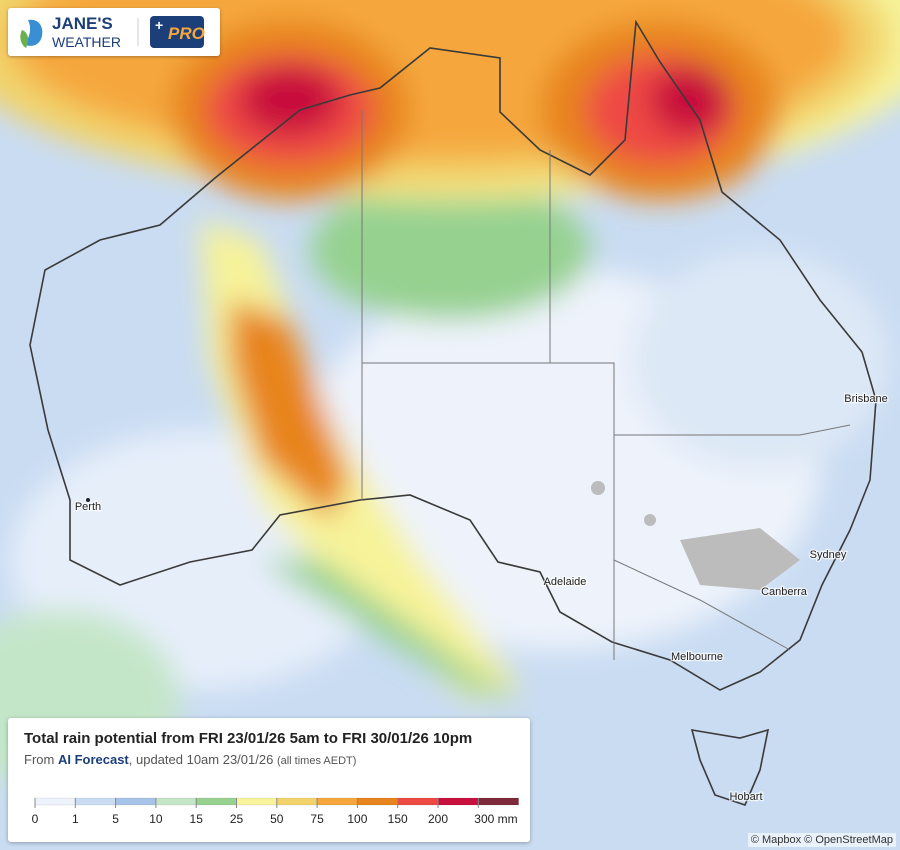 This screenshot has height=850, width=900. I want to click on dry-patches, so click(695, 535).